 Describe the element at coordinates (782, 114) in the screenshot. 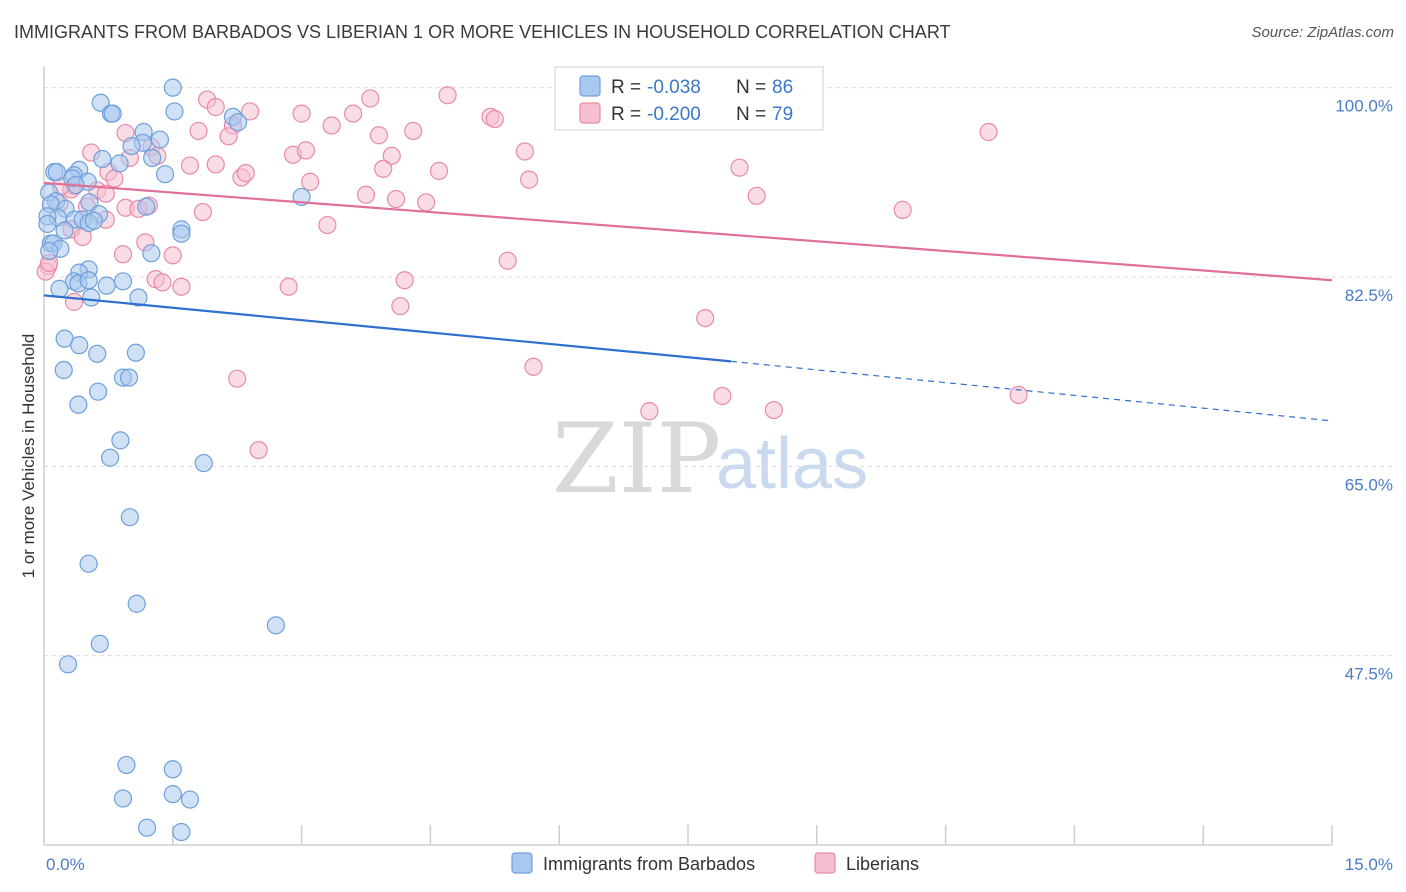

I see `legend-n-value-liberians: 79` at that location.